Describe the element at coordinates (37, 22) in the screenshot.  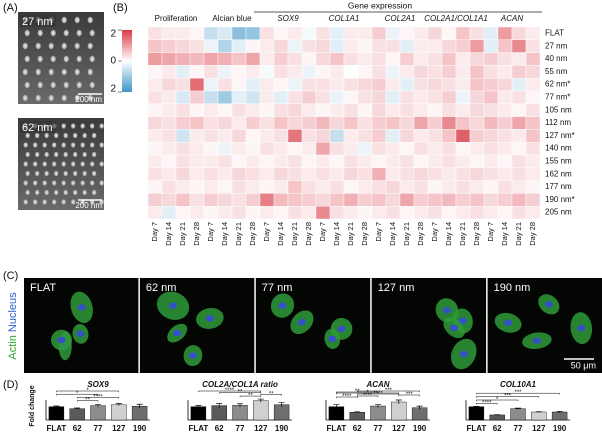
I see `sem-label: 27 nm` at that location.